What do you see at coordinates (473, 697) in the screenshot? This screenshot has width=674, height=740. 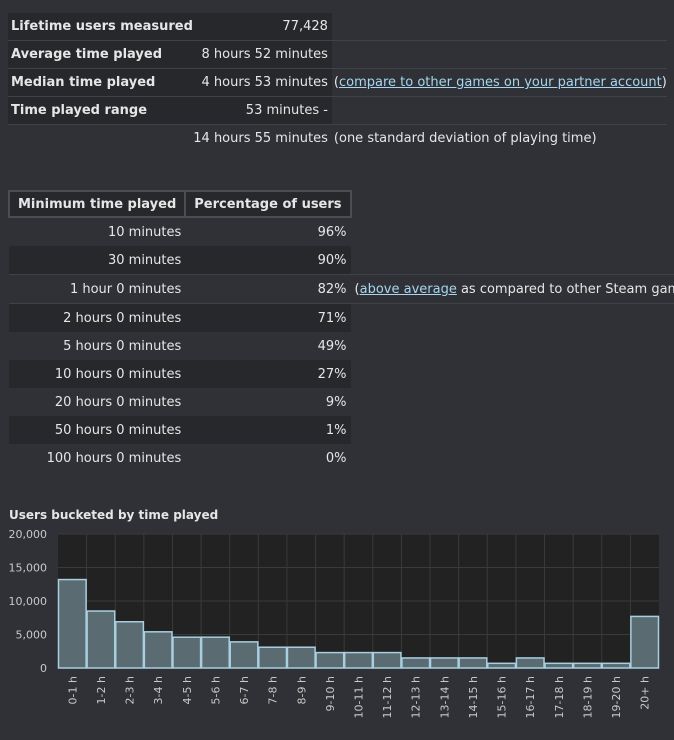 I see `x-tick-label: 14-15 h` at bounding box center [473, 697].